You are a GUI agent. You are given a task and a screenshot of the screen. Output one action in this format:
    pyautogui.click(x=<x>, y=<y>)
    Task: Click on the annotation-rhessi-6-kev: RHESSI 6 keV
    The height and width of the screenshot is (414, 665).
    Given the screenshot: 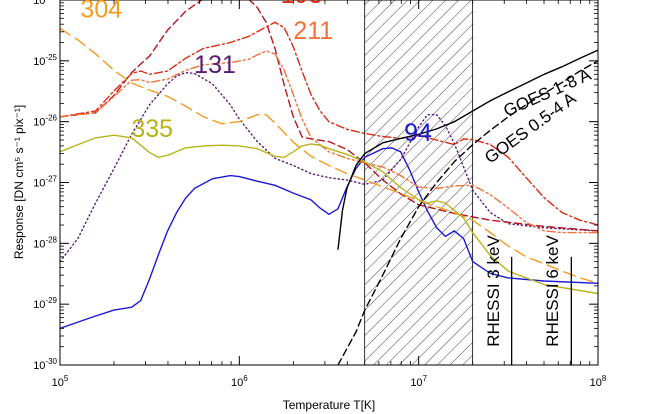 What is the action you would take?
    pyautogui.click(x=552, y=291)
    